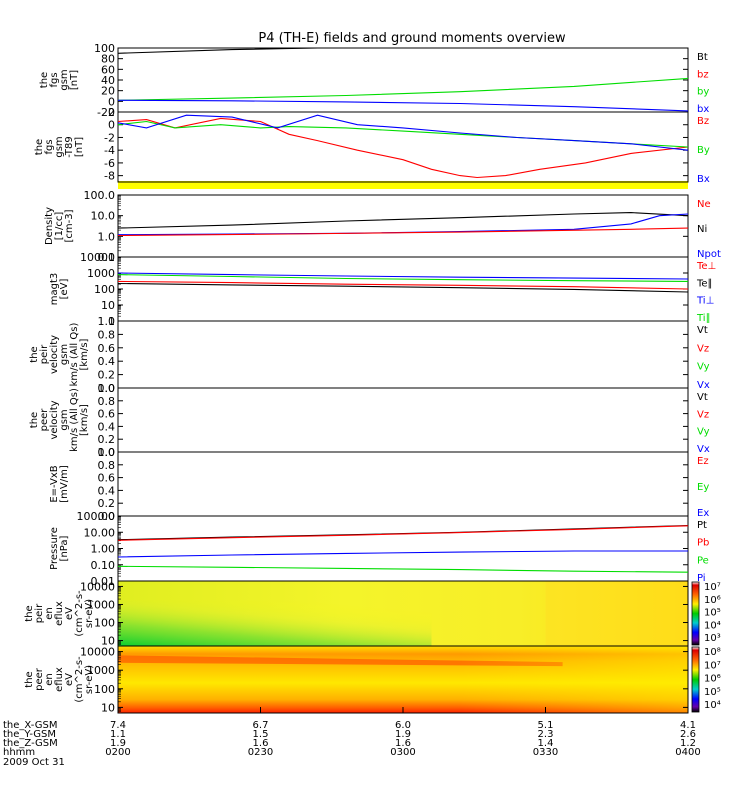 The image size is (750, 800). What do you see at coordinates (49, 613) in the screenshot?
I see `y-axis-title-line: en` at bounding box center [49, 613].